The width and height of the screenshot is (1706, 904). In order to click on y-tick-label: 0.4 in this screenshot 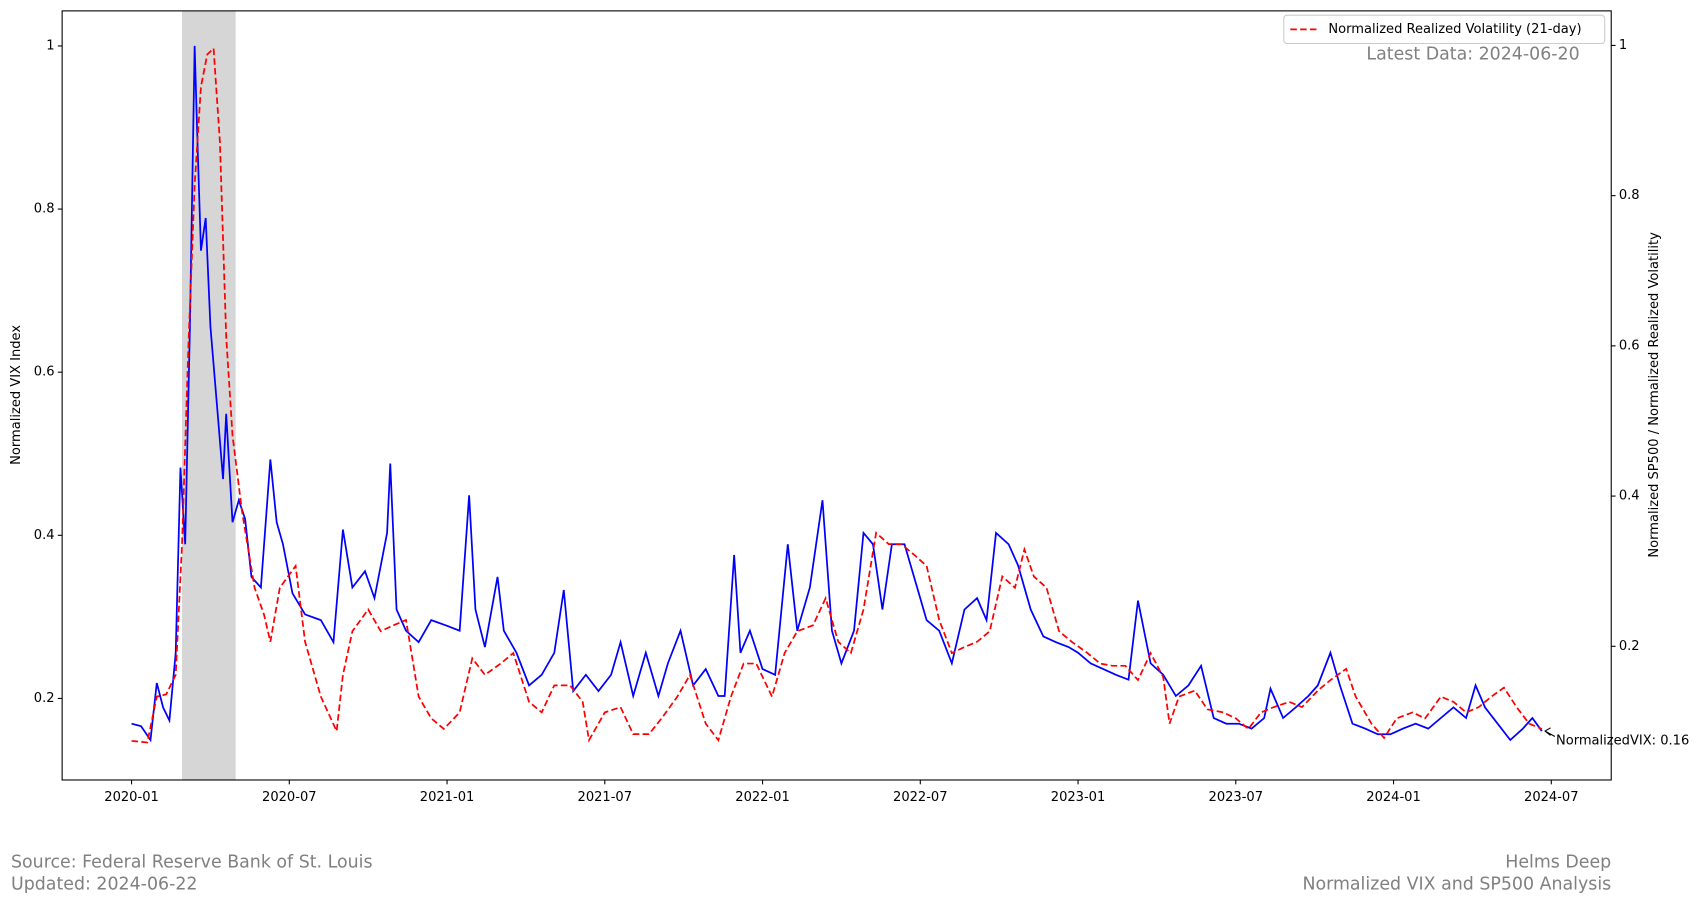, I will do `click(44, 535)`.